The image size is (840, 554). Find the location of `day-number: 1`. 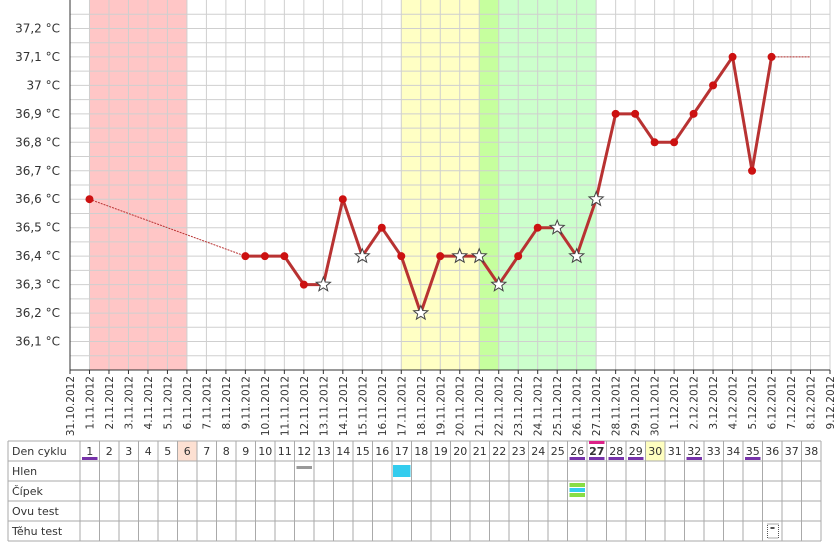

day-number: 1 is located at coordinates (89, 451).